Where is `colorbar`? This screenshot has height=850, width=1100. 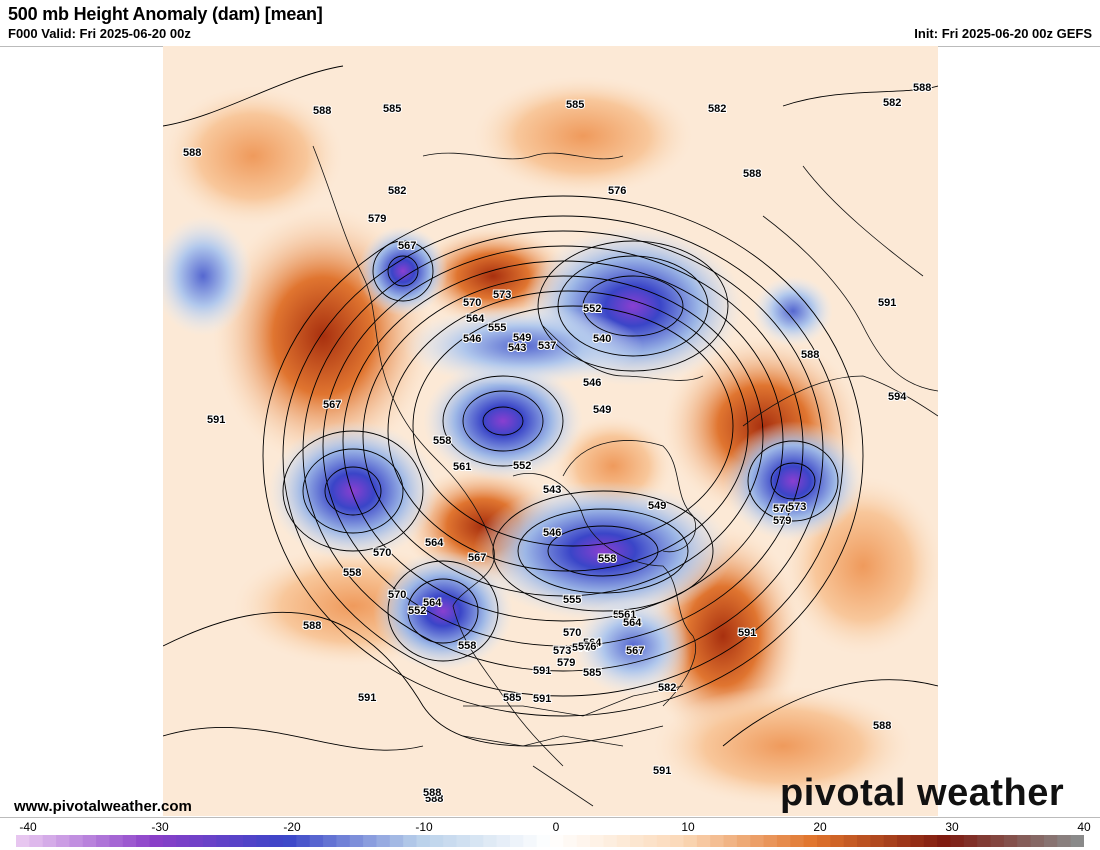
colorbar is located at coordinates (550, 841).